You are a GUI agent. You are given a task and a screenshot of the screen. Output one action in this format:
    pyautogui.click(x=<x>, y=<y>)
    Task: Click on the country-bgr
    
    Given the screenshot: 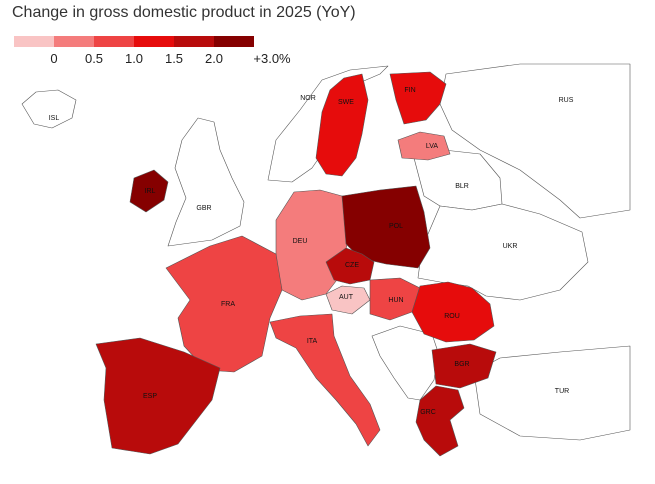 What is the action you would take?
    pyautogui.click(x=464, y=366)
    